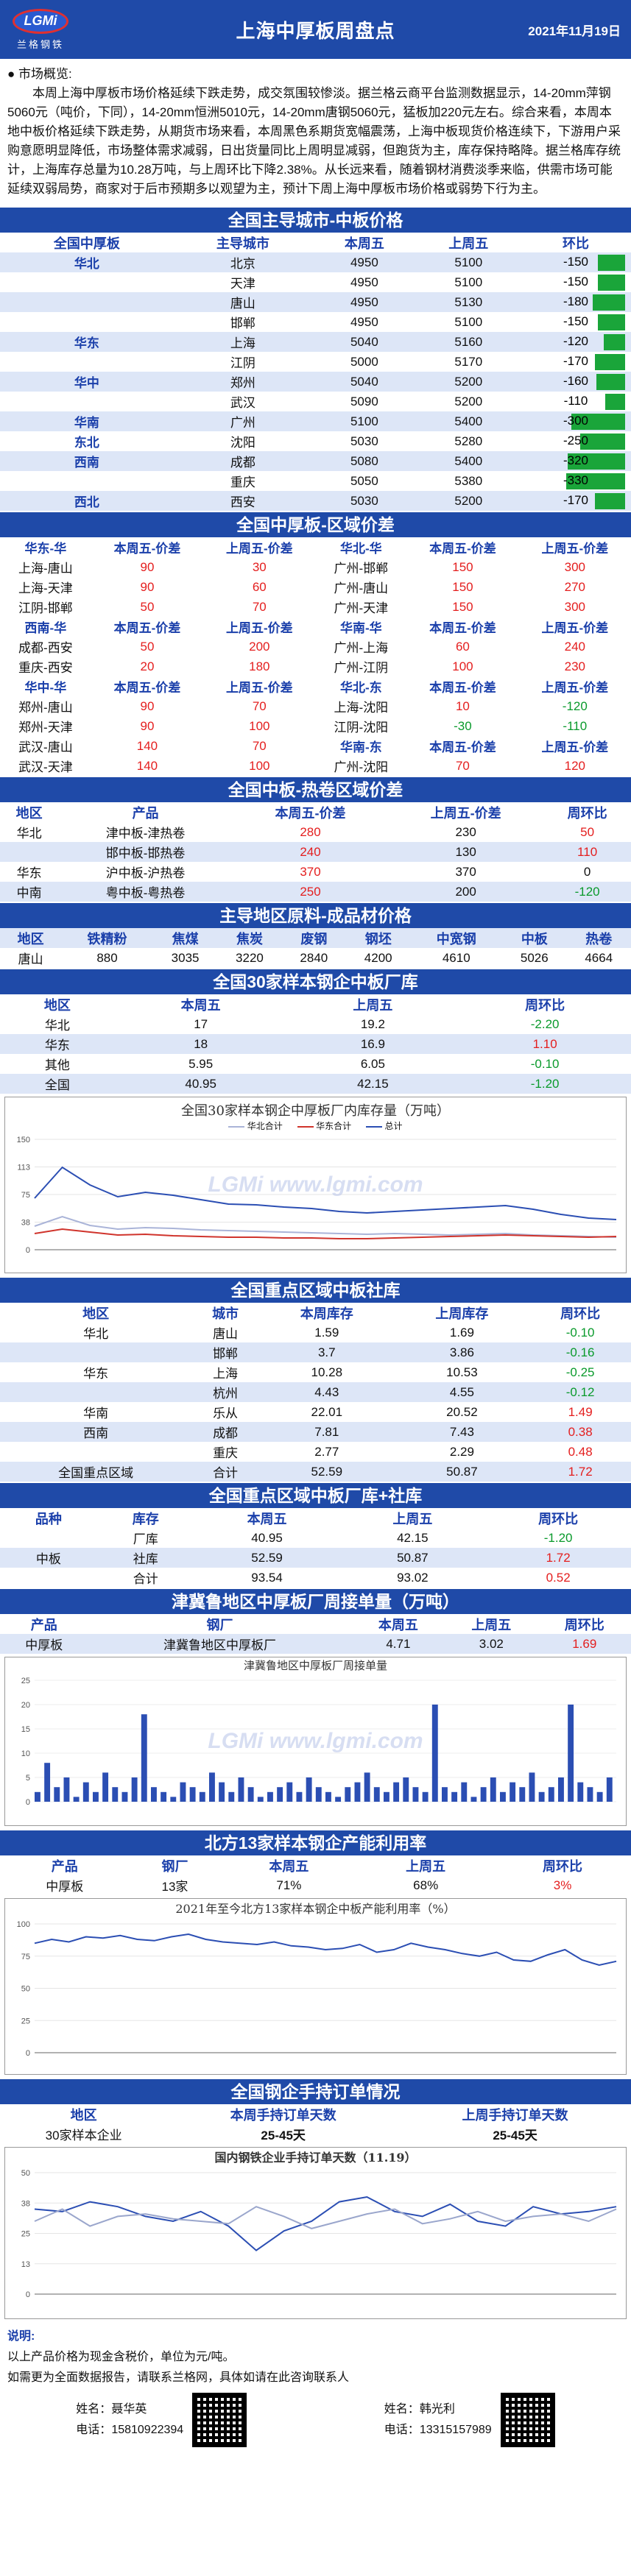 The width and height of the screenshot is (631, 2576). Describe the element at coordinates (315, 1472) in the screenshot. I see `table-row: 全国重点区域 合计 52.59 50.87 1.72` at that location.